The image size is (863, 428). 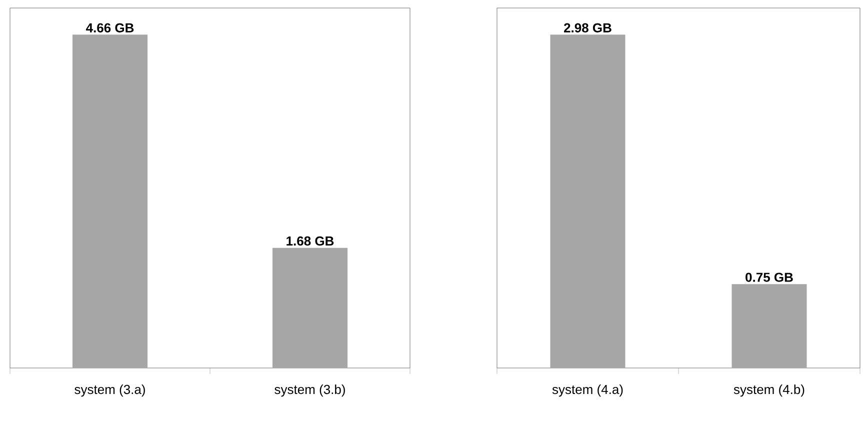 What do you see at coordinates (109, 390) in the screenshot?
I see `x-tick-label: system (3.a)` at bounding box center [109, 390].